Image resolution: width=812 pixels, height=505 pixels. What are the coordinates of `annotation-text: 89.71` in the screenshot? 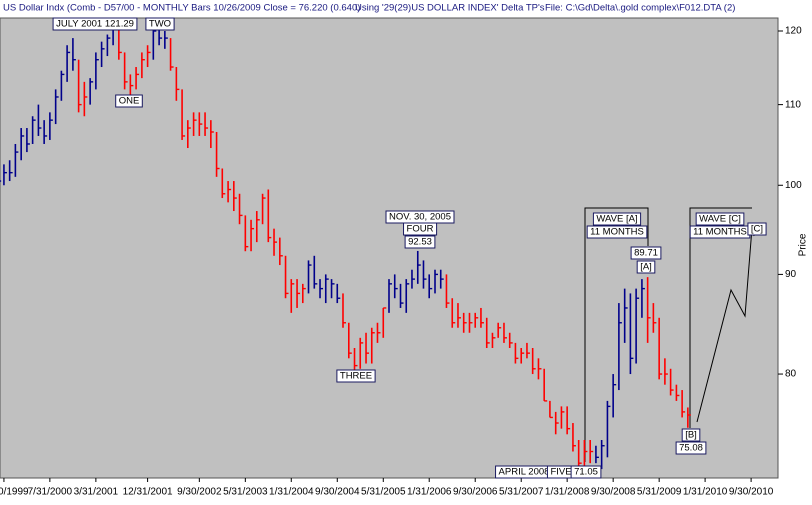 It's located at (646, 253).